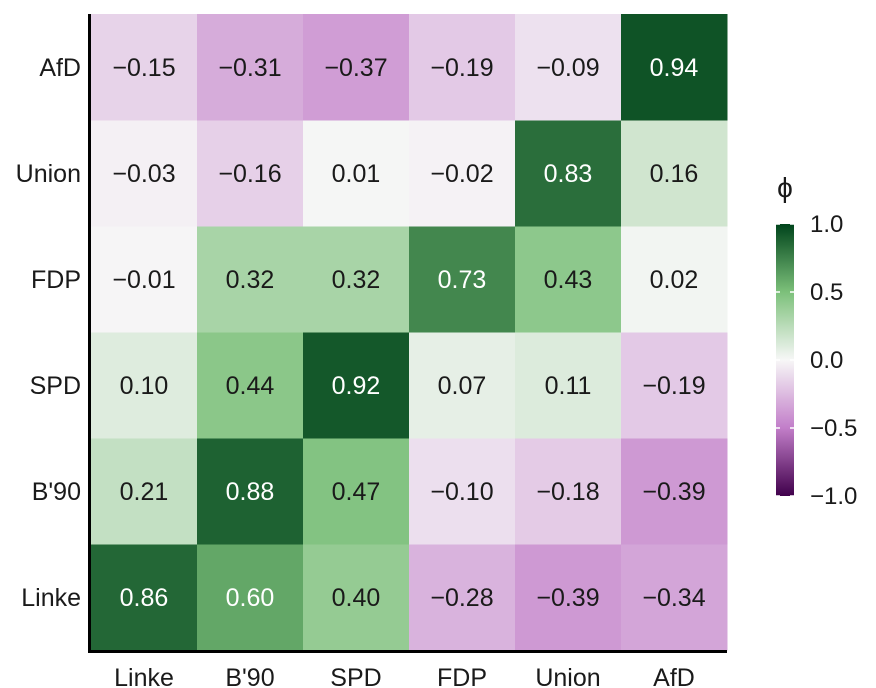  I want to click on heatmap-cell-AfD-AfD, so click(674, 67).